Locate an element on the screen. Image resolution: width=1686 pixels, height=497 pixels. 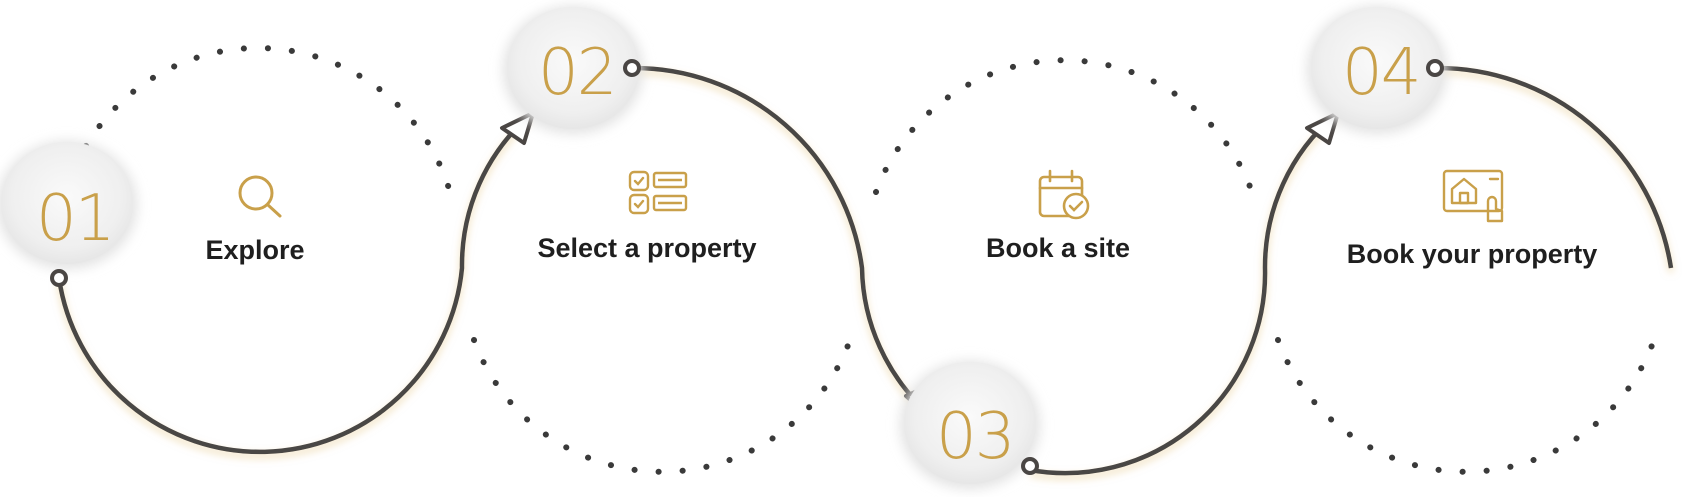
badge-03: 03 is located at coordinates (970, 425).